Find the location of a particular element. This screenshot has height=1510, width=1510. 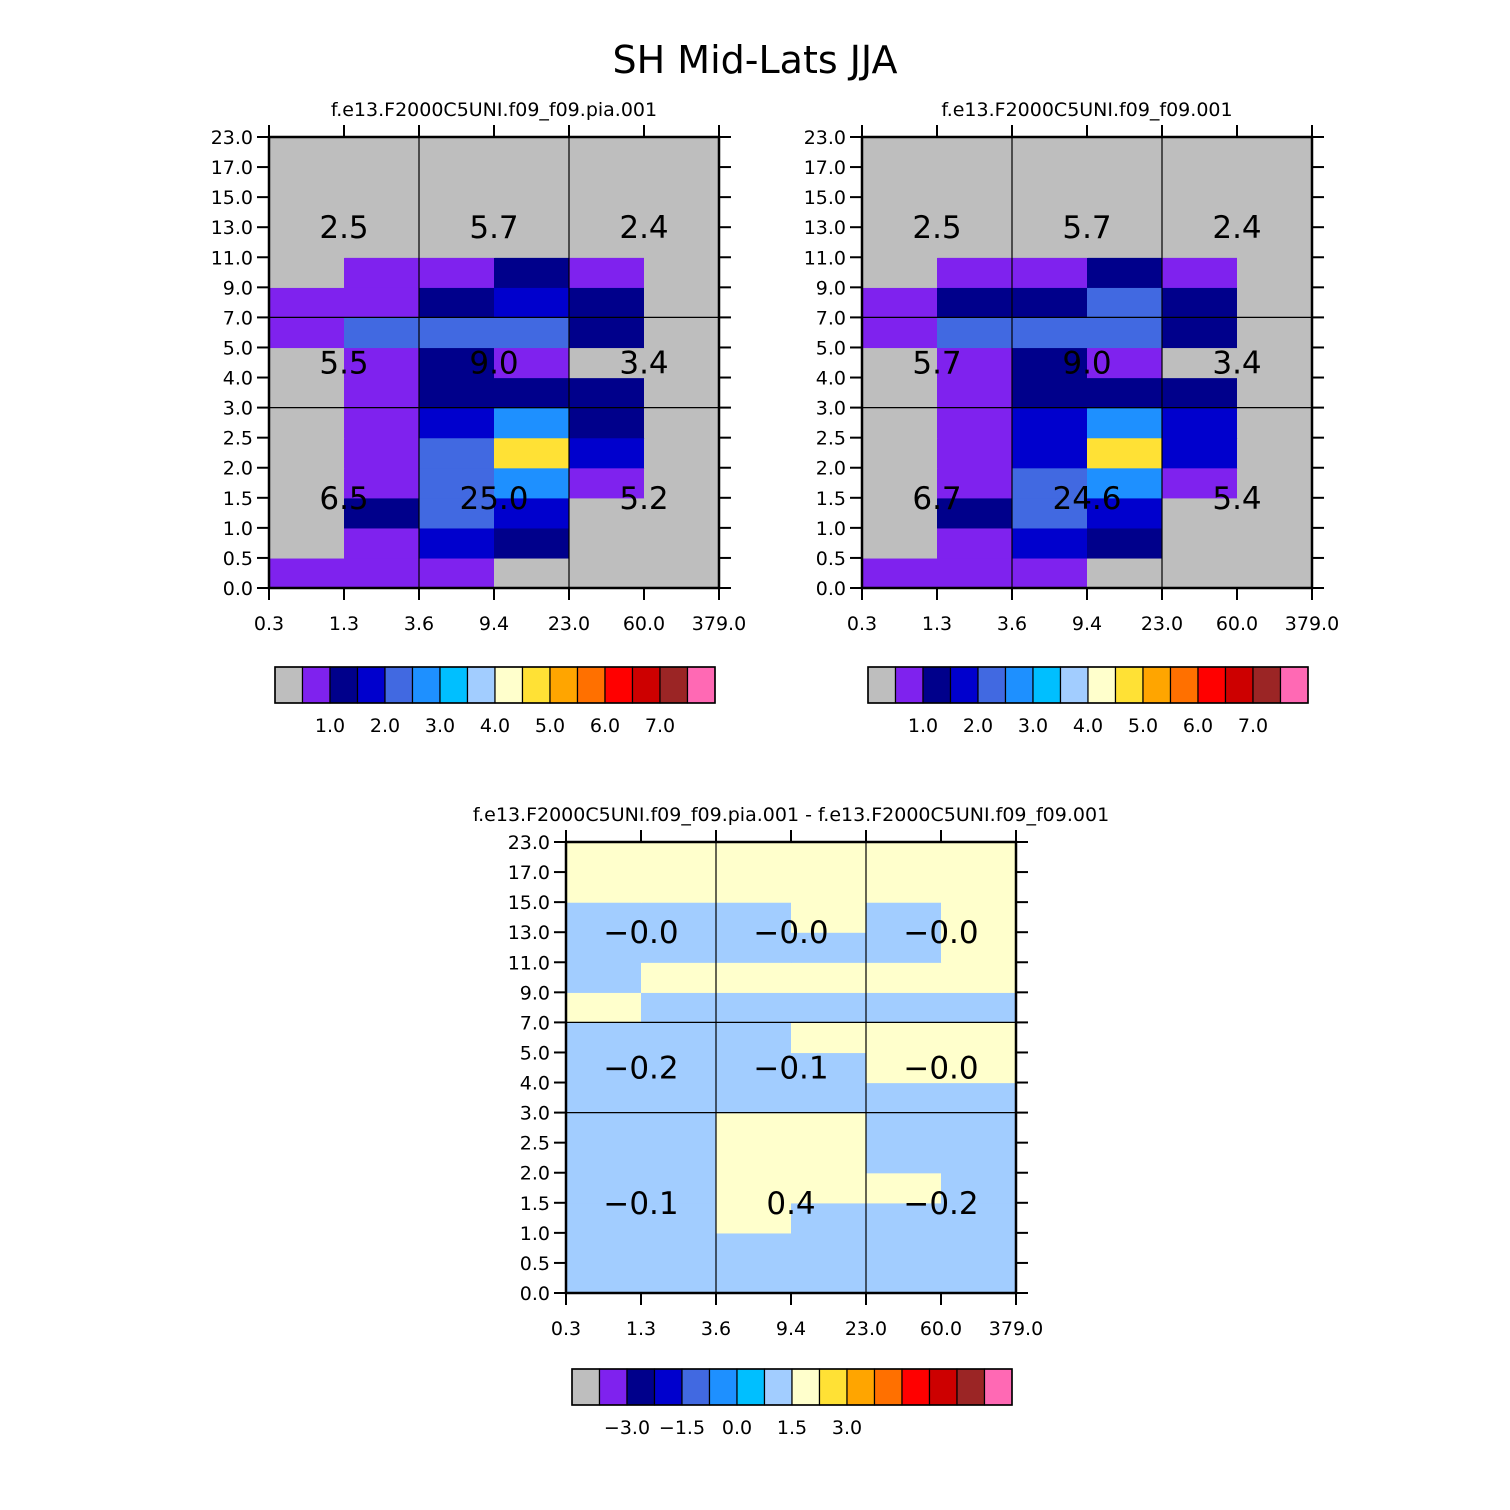

colorbar-label: 5.0 is located at coordinates (1143, 726).